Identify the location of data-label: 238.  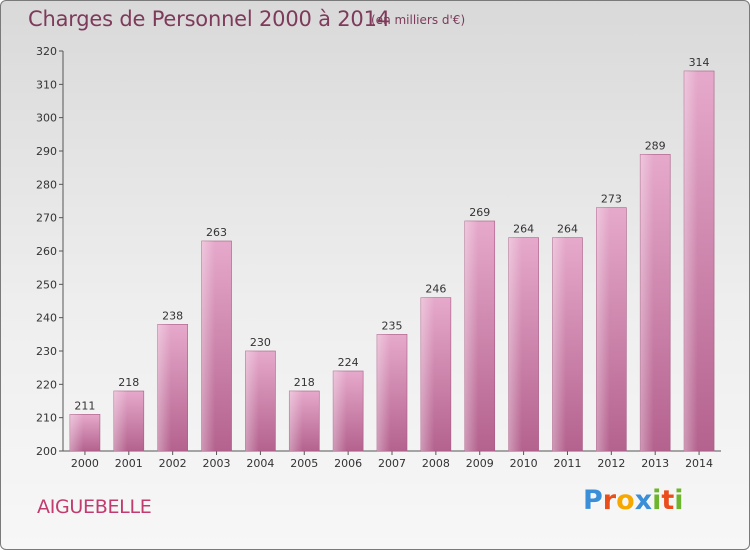
(172, 315).